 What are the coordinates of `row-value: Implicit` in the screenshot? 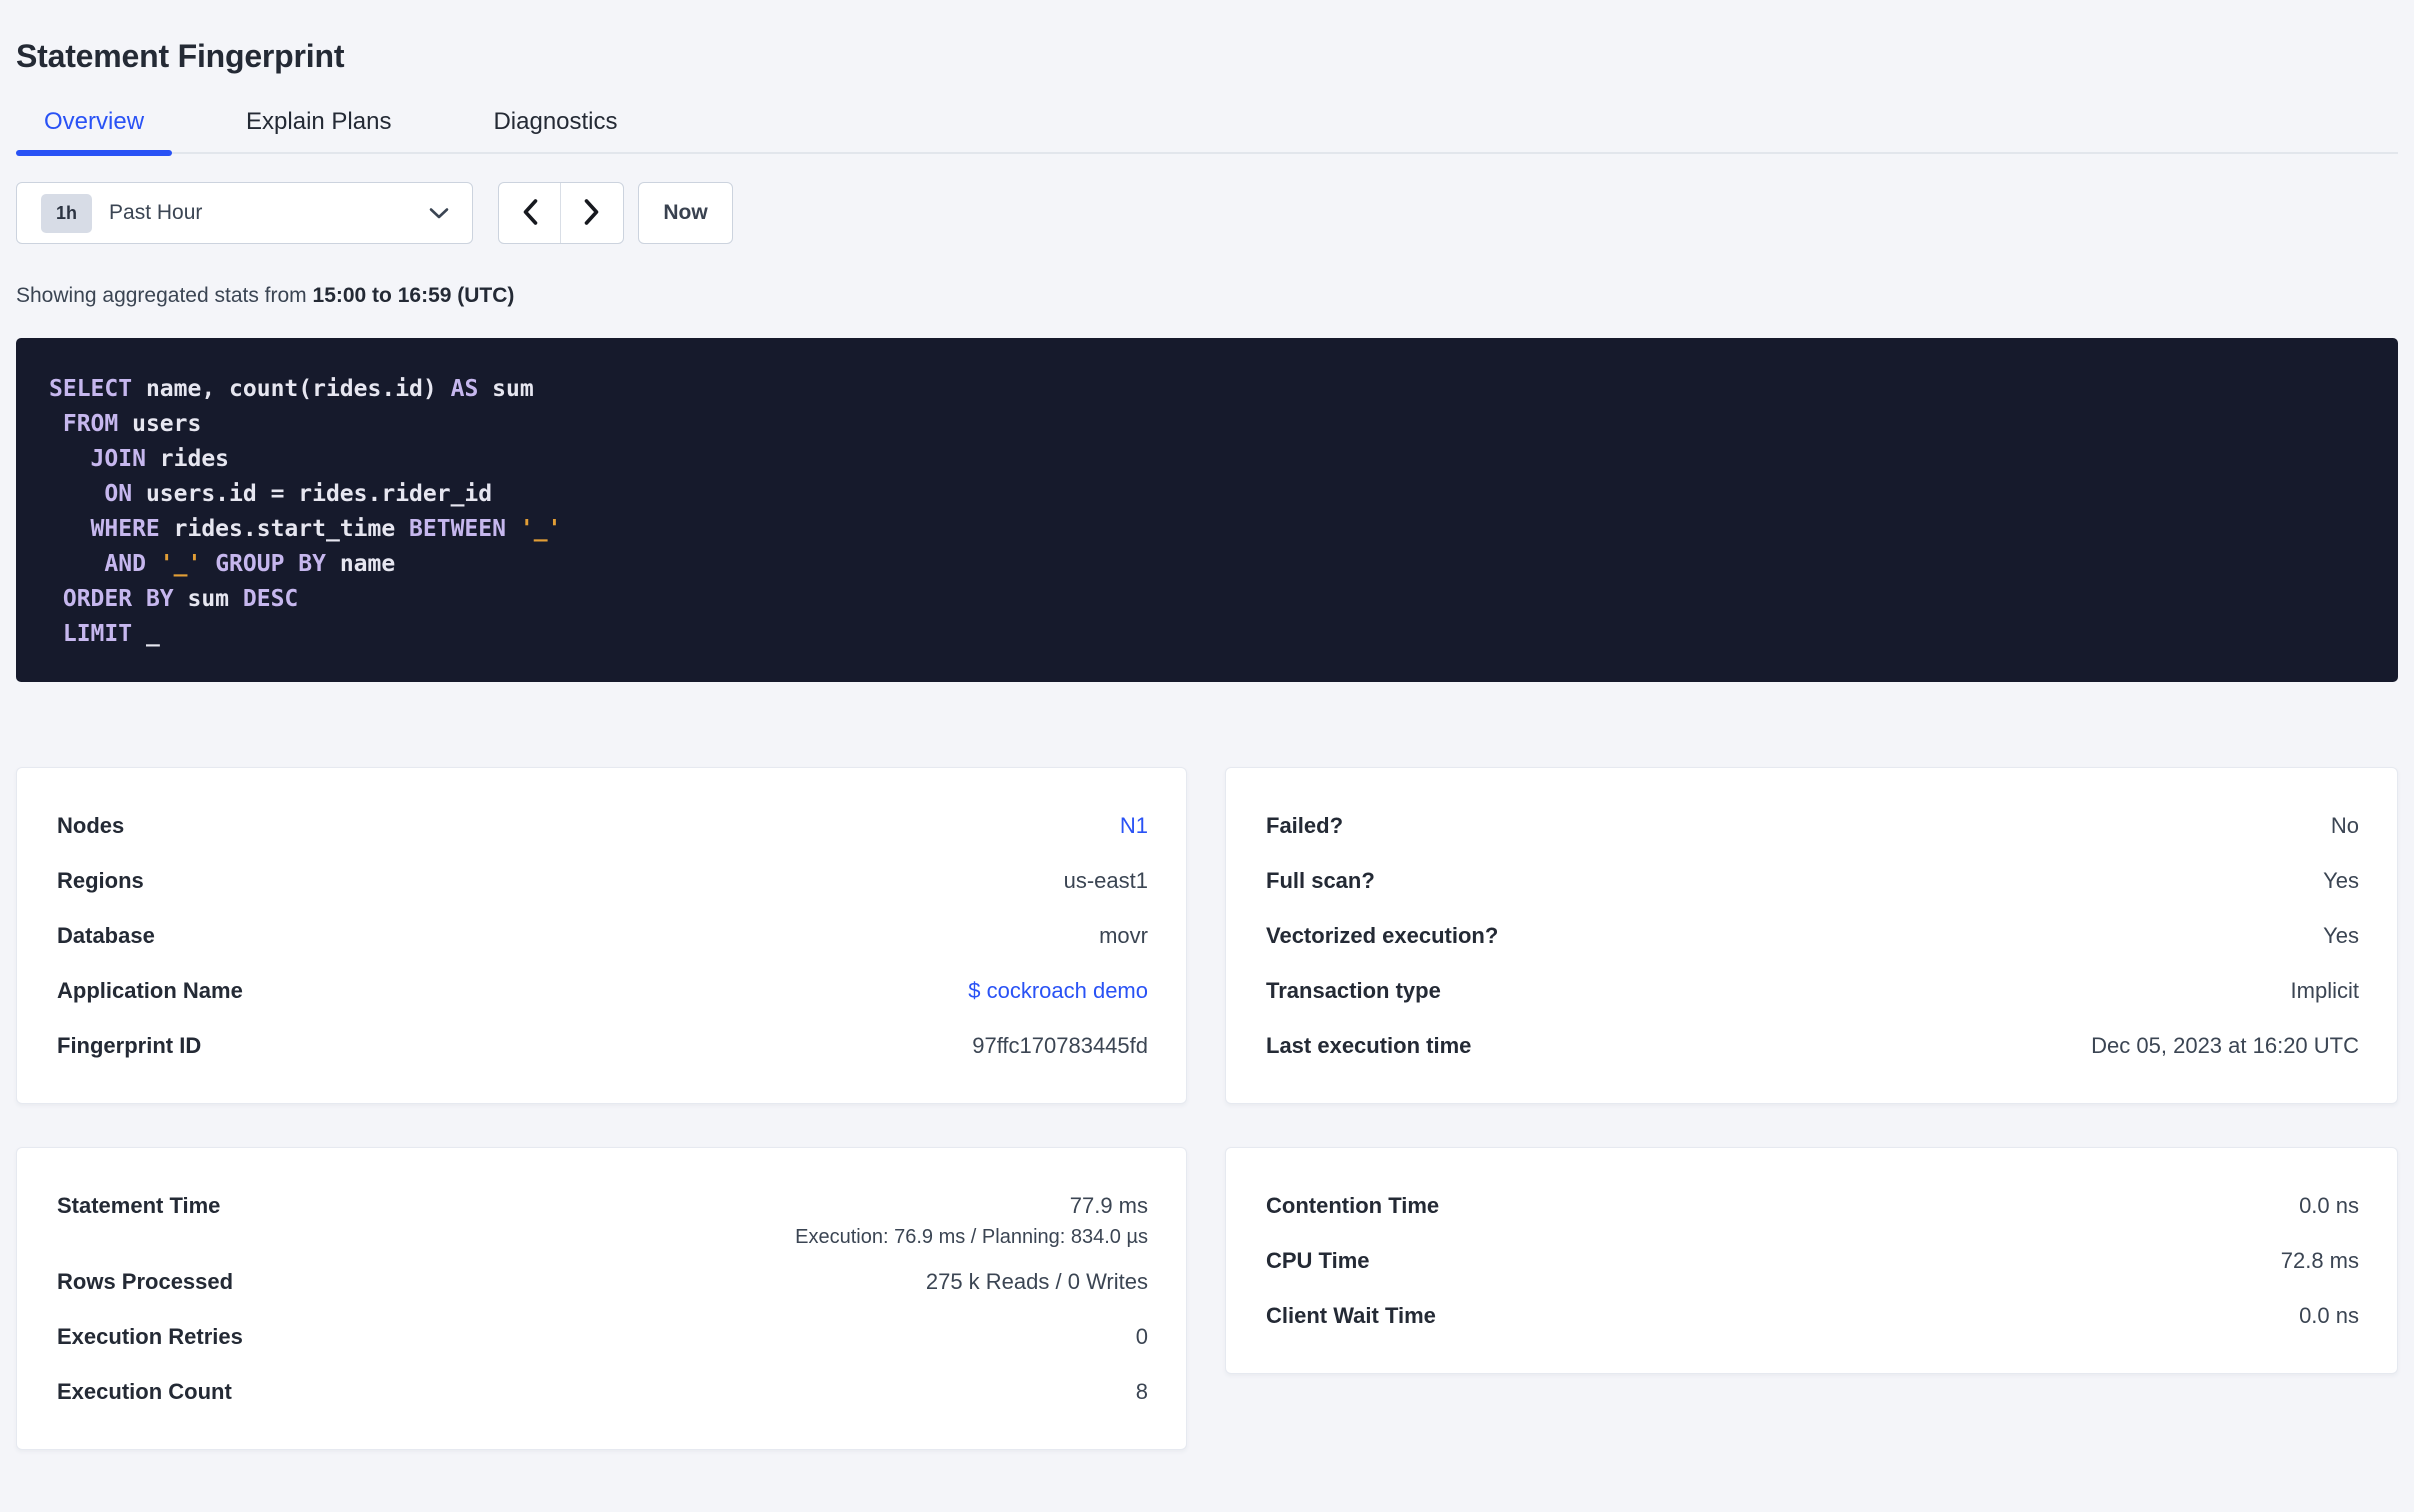 It's located at (2324, 990).